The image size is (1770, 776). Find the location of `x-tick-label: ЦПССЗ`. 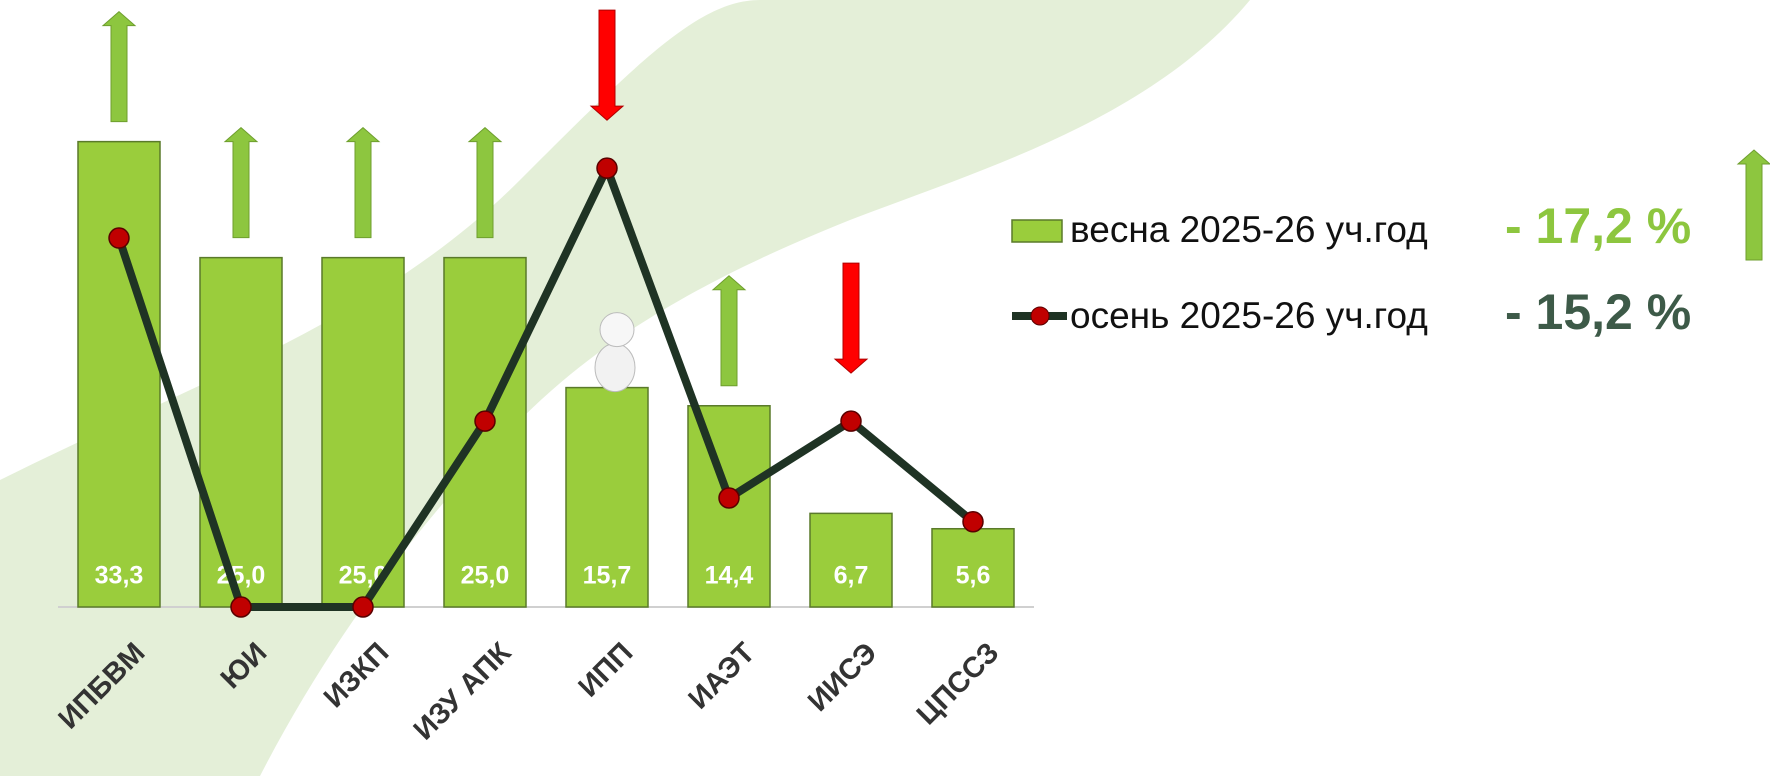

x-tick-label: ЦПССЗ is located at coordinates (958, 684).